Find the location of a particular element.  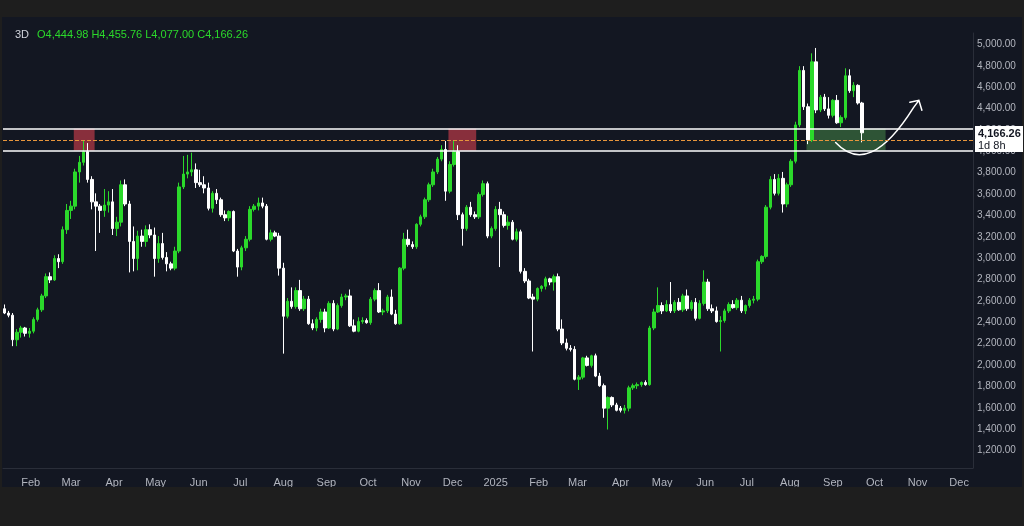

y-tick-label: 4,800.00 is located at coordinates (997, 65).